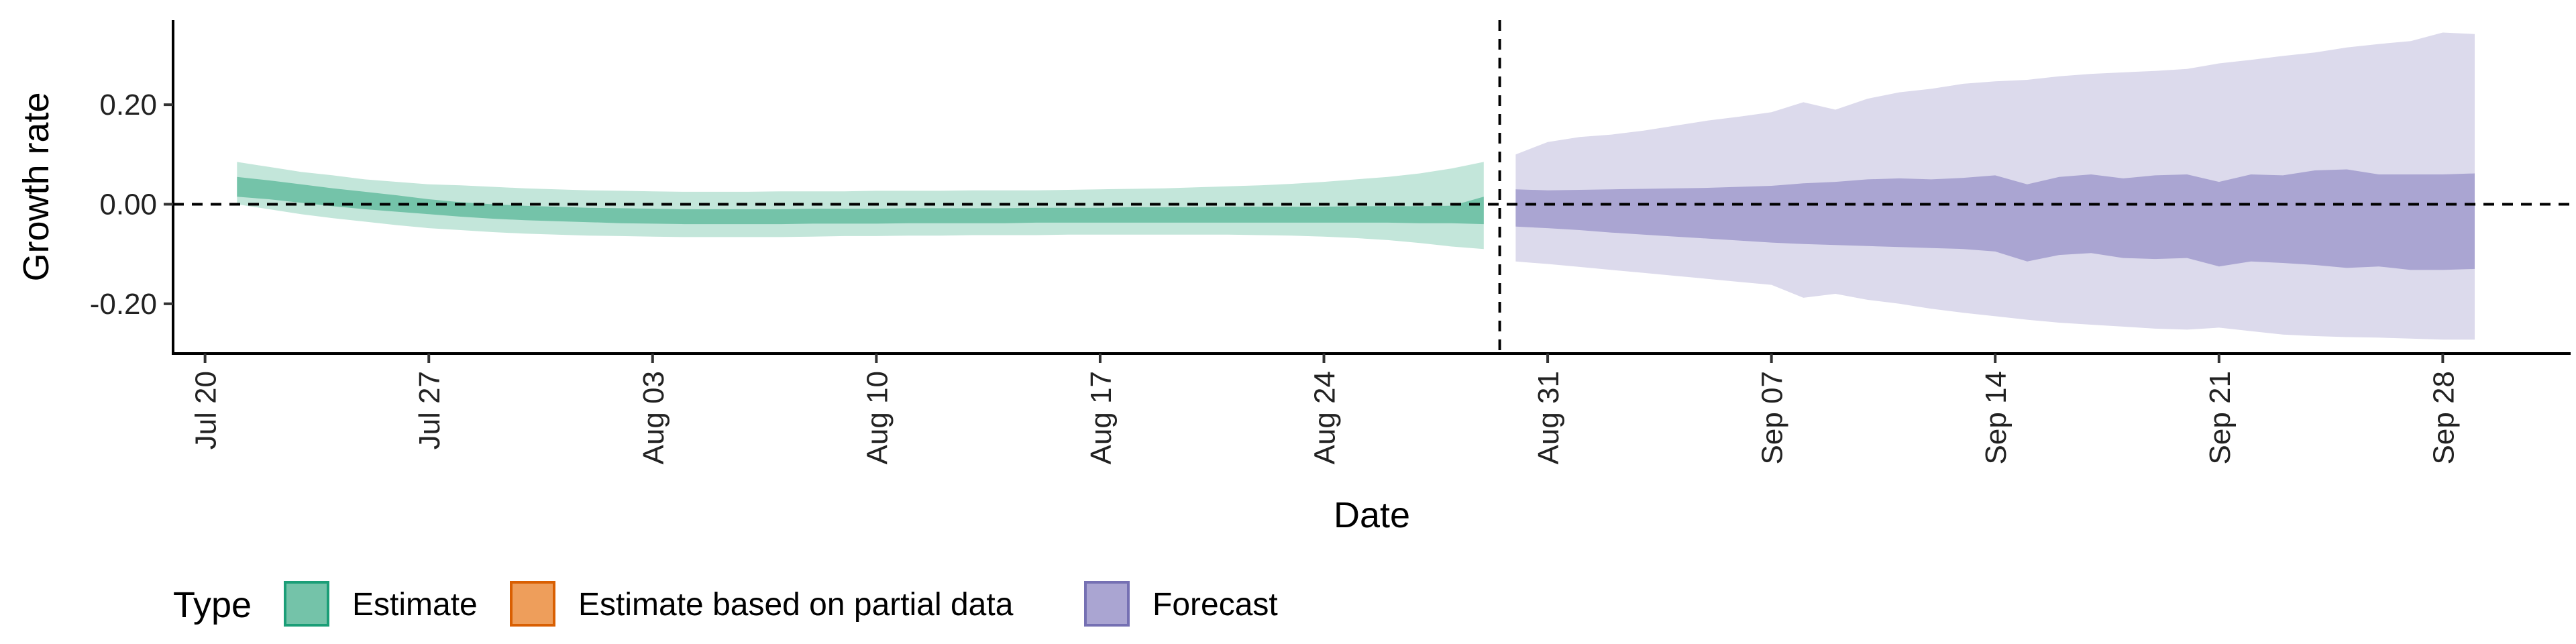 This screenshot has height=644, width=2576. Describe the element at coordinates (1107, 604) in the screenshot. I see `legend-key-forecast` at that location.